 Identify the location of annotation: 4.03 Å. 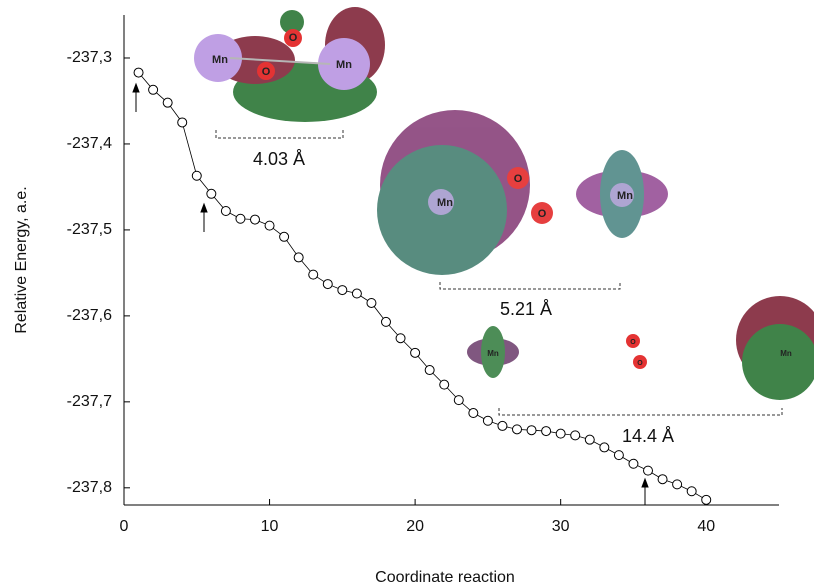
(279, 159).